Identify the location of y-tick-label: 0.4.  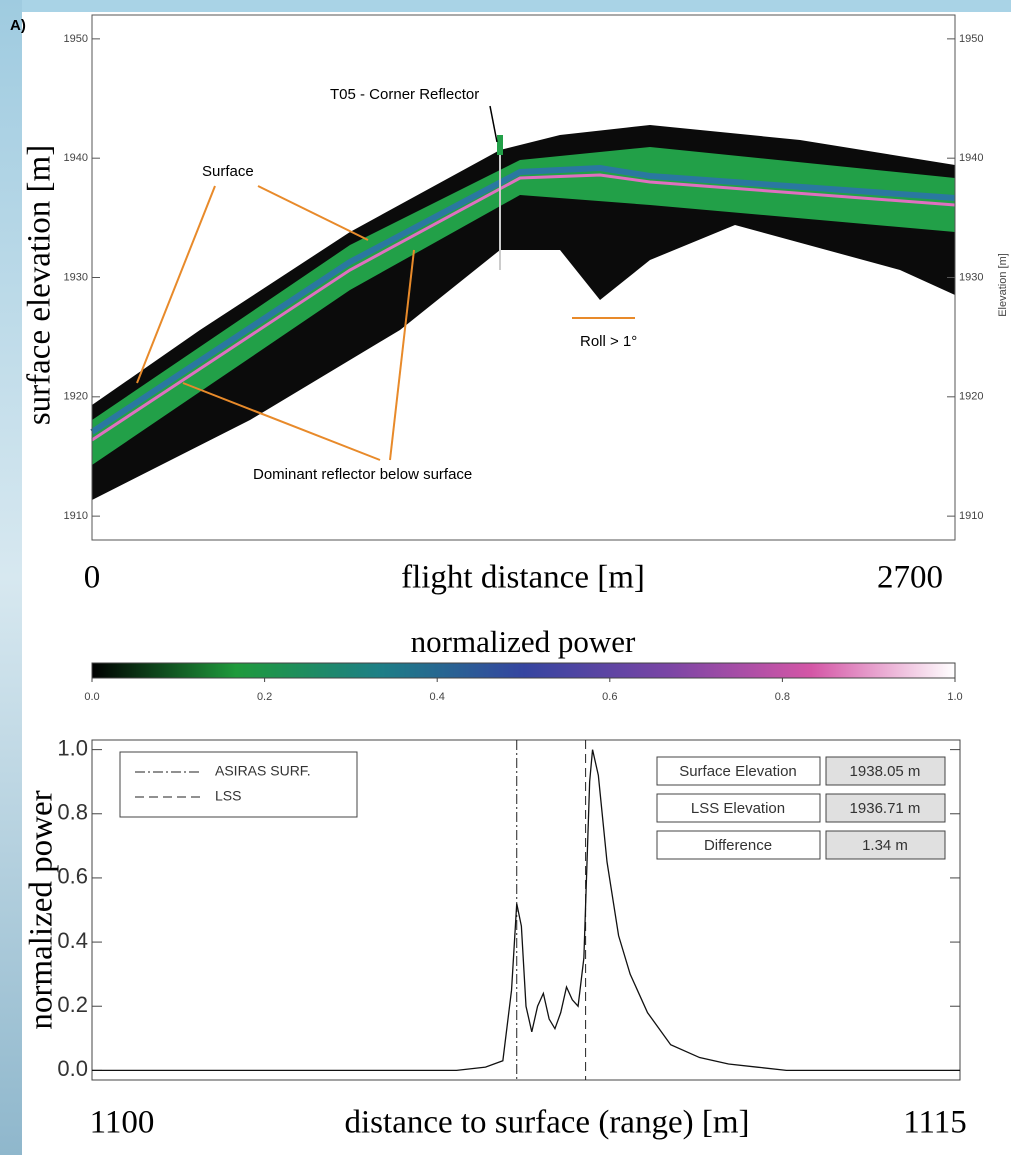
(72, 940).